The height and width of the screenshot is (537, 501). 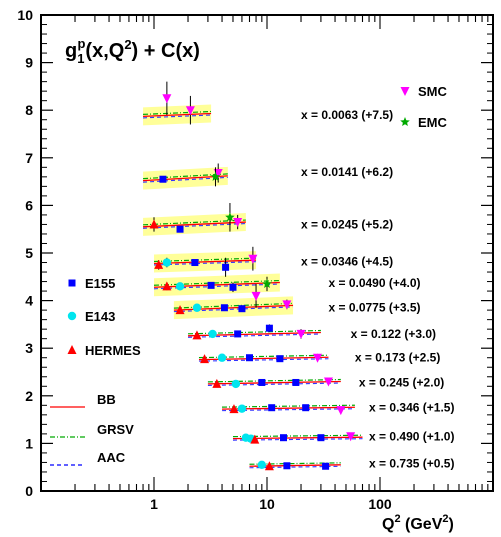 I want to click on y-tick-label: 0, so click(x=29, y=491).